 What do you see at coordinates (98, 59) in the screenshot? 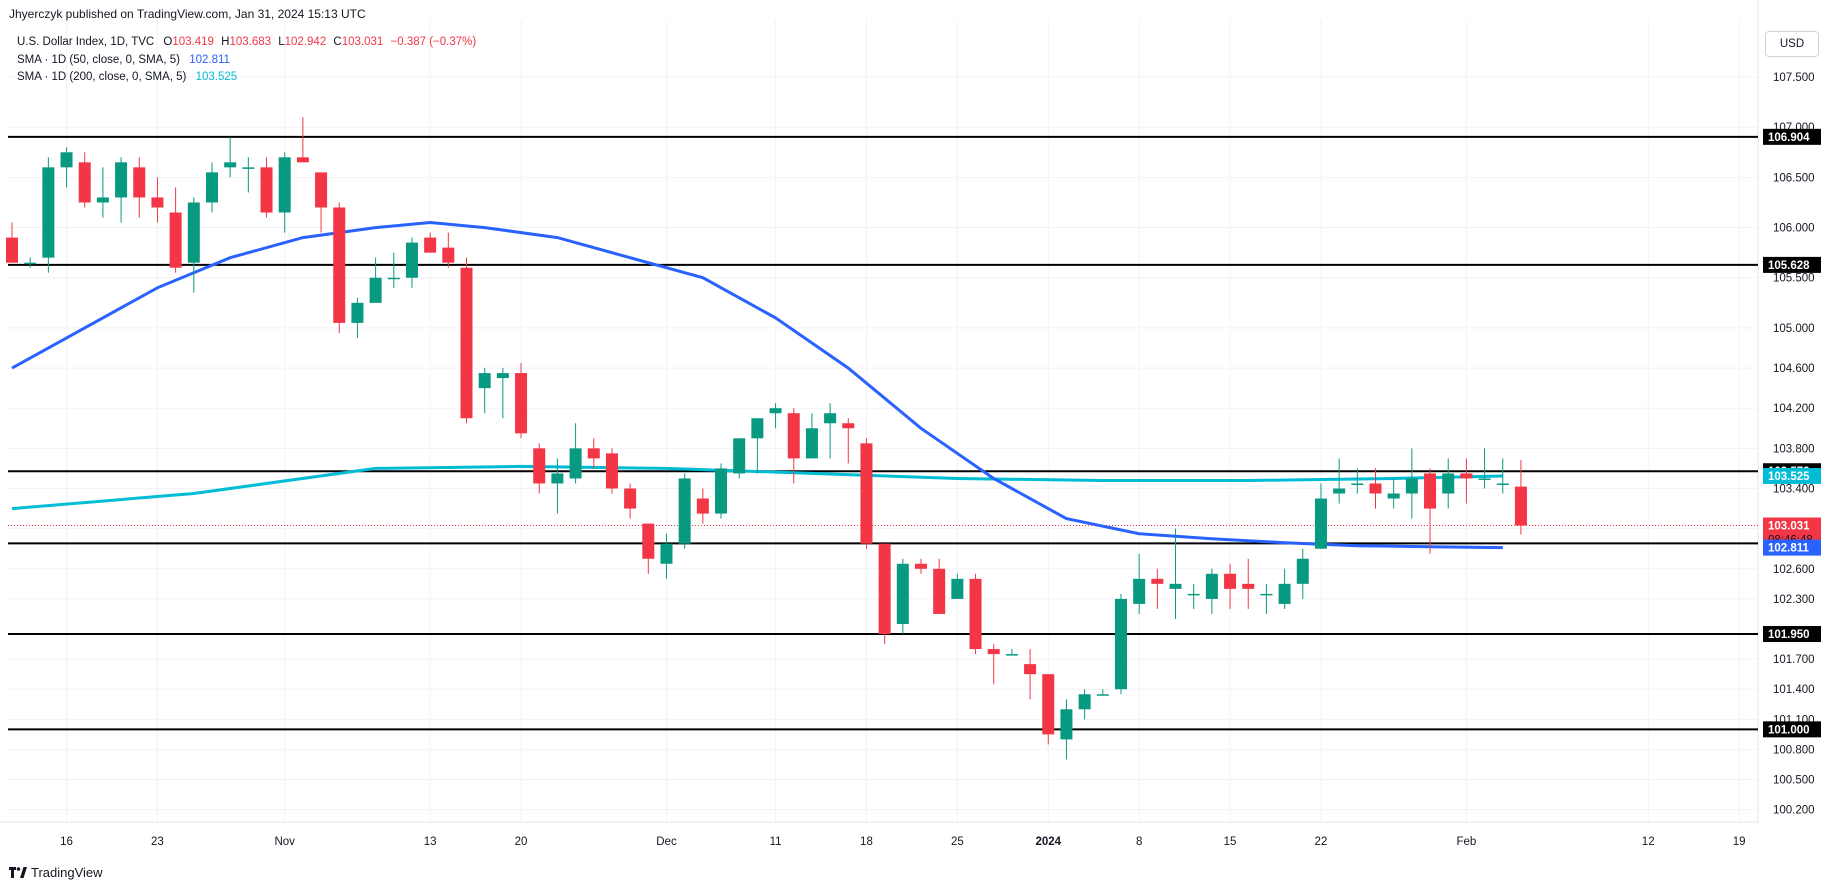
I see `legend-sma50-label: SMA · 1D (50, close, 0, SMA, 5)` at bounding box center [98, 59].